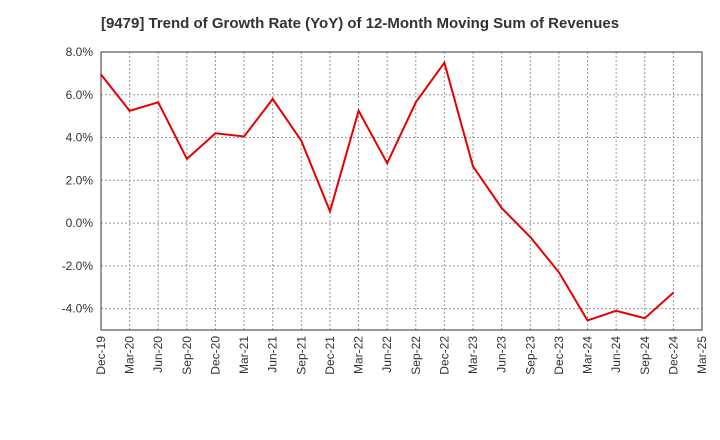 This screenshot has width=720, height=440. What do you see at coordinates (588, 355) in the screenshot?
I see `x-tick-label: Mar-24` at bounding box center [588, 355].